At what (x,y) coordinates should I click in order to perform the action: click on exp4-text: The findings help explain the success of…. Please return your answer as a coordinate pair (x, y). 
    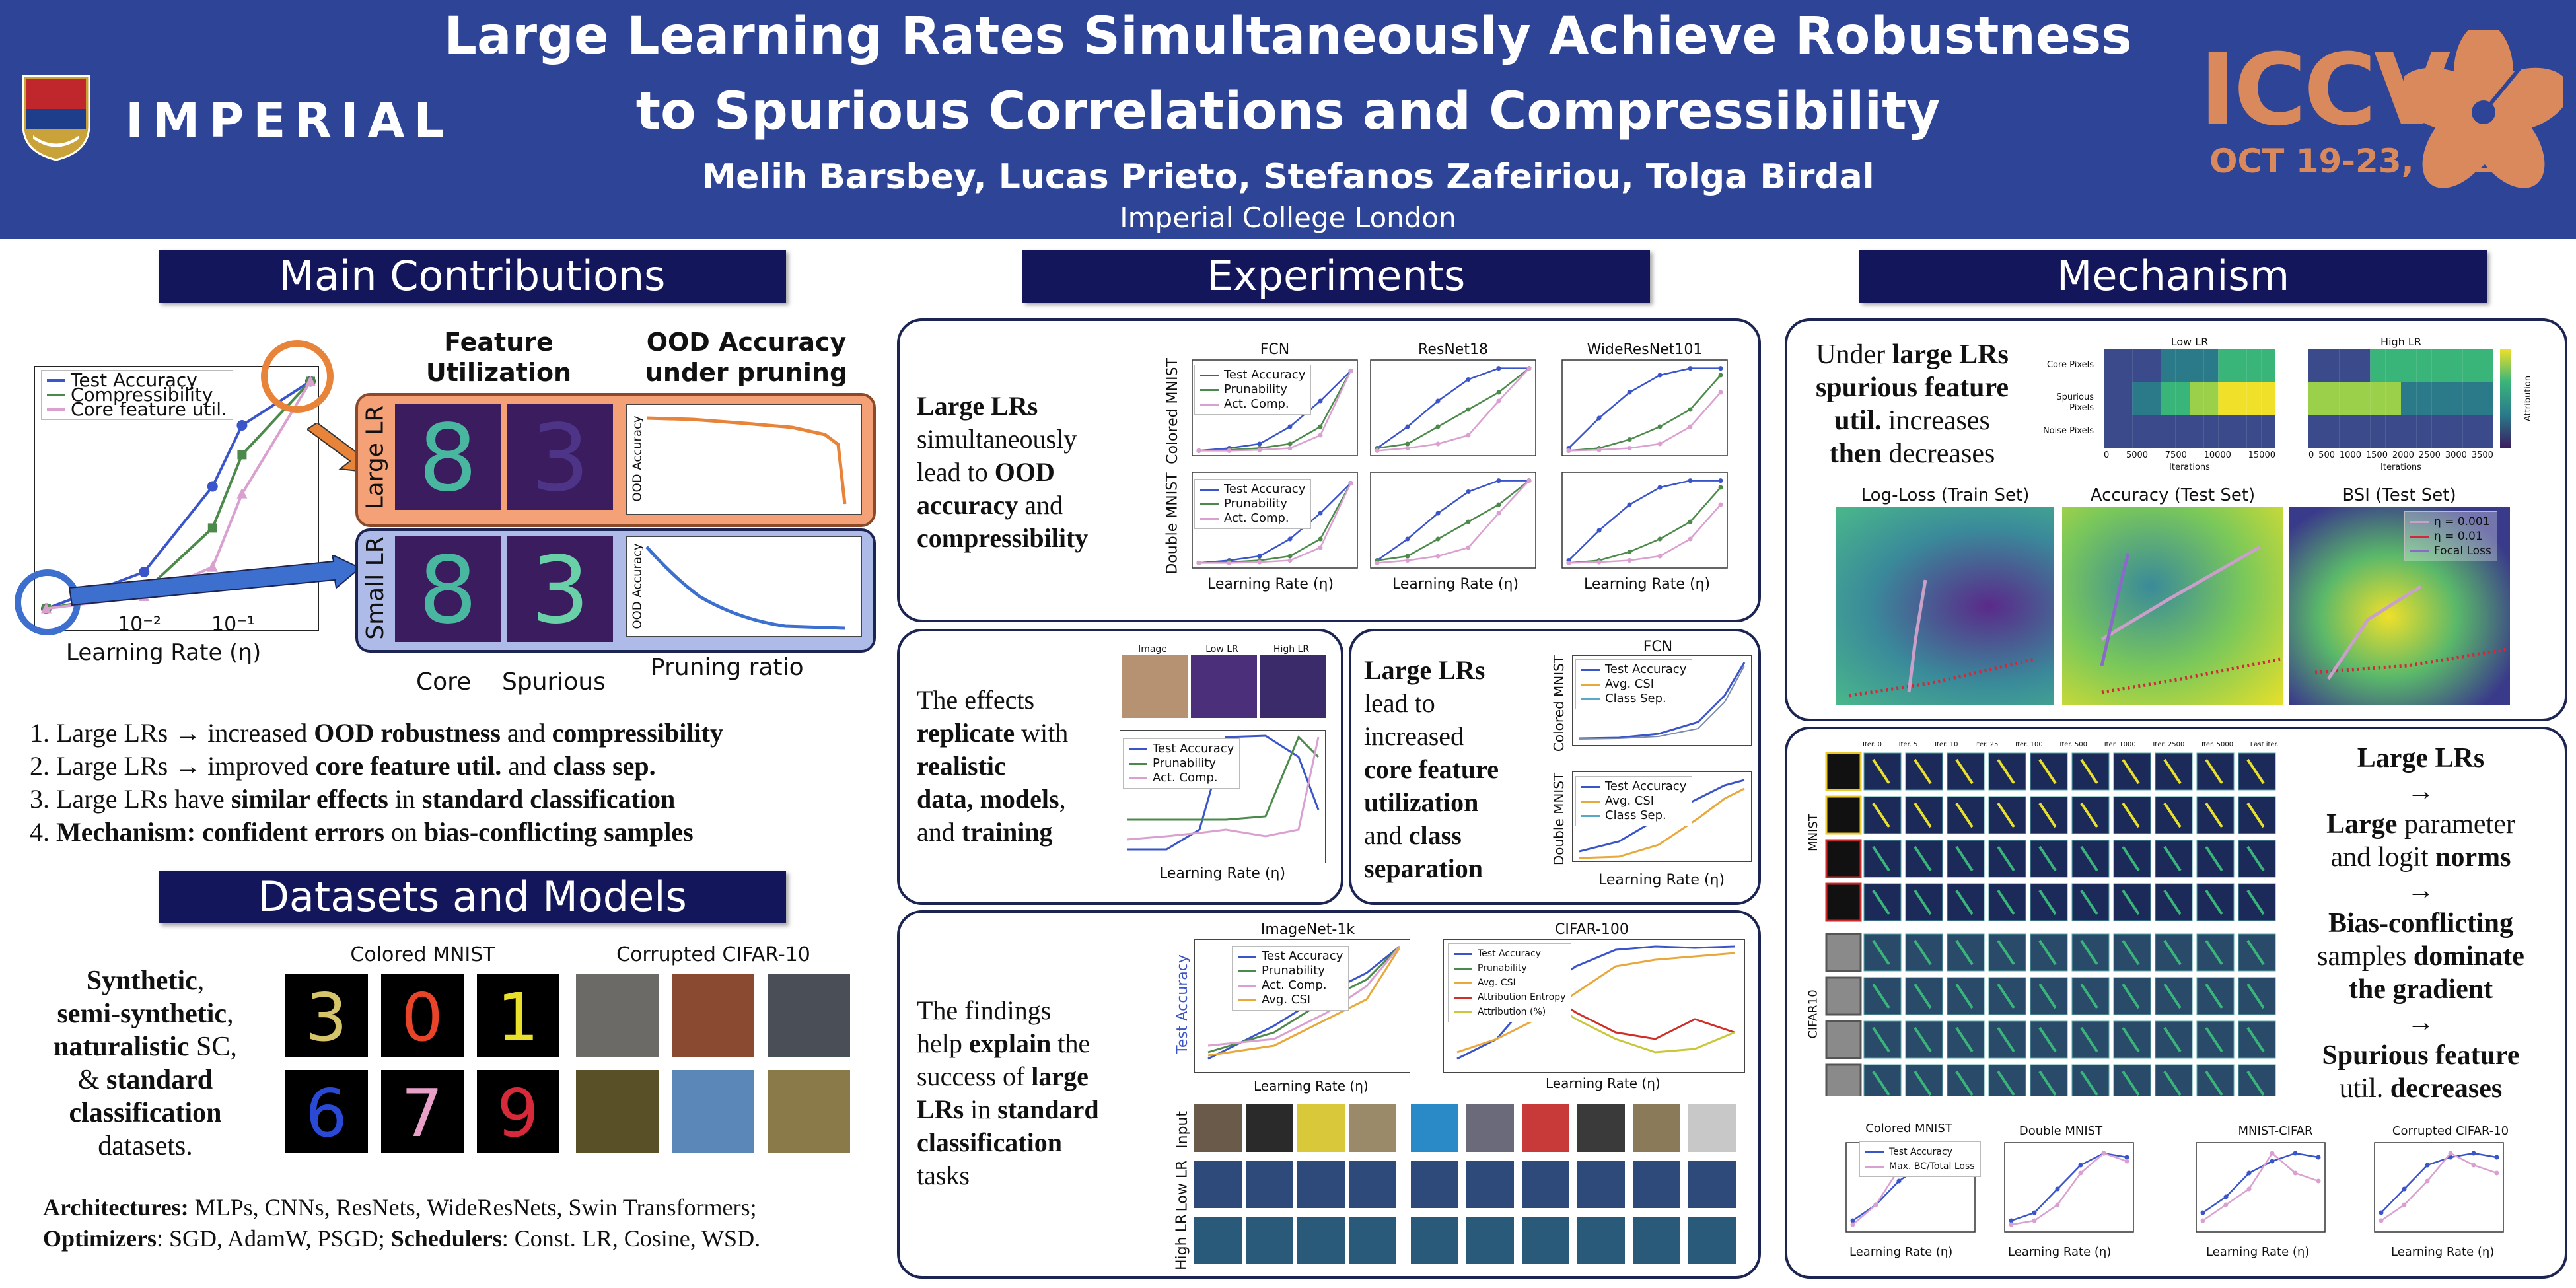
    Looking at the image, I should click on (1008, 1092).